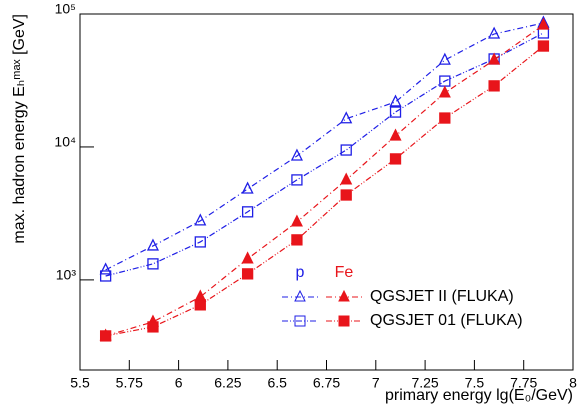 This screenshot has width=577, height=407. I want to click on x-tick-label: 5.75, so click(129, 383).